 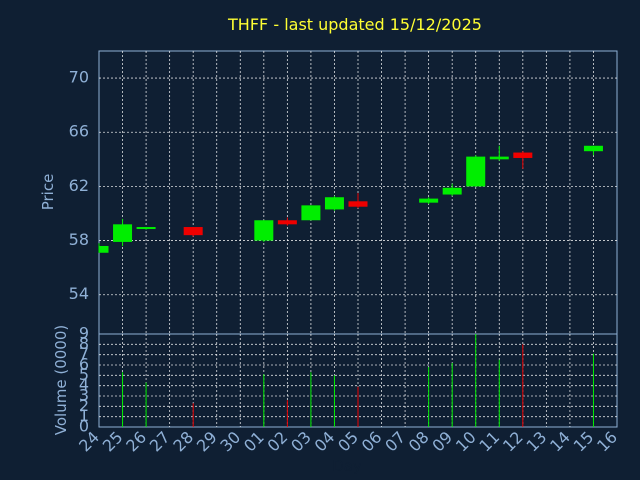 What do you see at coordinates (84, 333) in the screenshot?
I see `volume-y-tick-label: 9` at bounding box center [84, 333].